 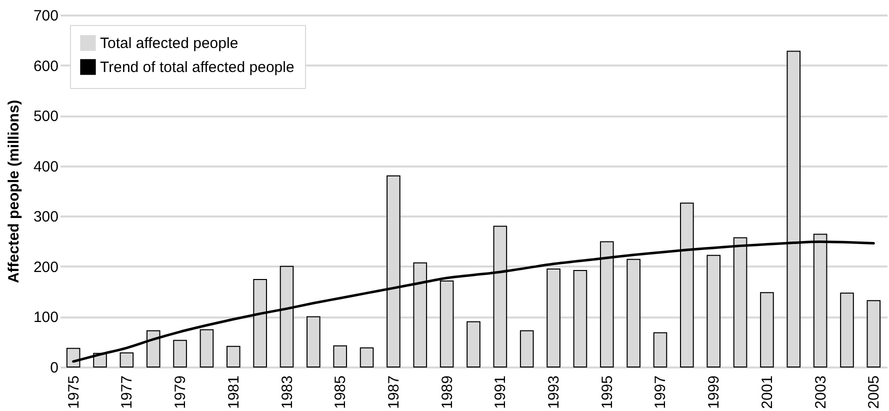 I want to click on x-tick-label: 2005, so click(x=874, y=392).